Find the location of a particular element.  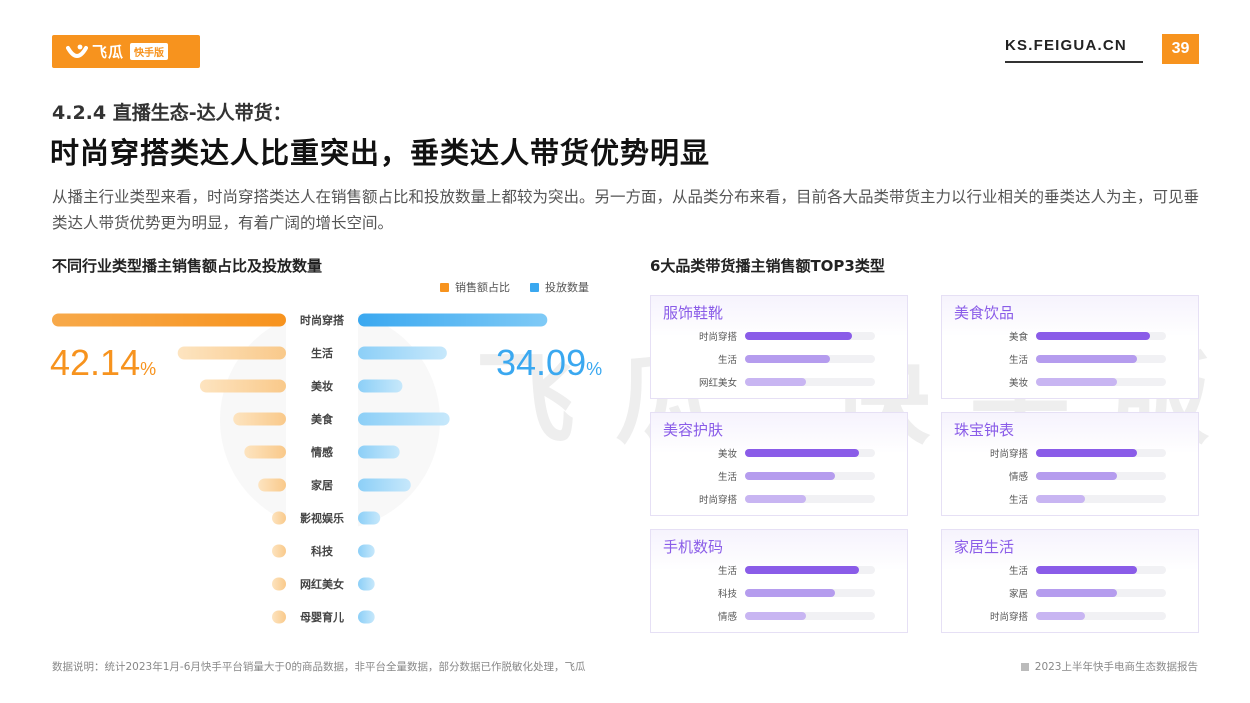

panel-row-label: 家居 is located at coordinates (1018, 594).